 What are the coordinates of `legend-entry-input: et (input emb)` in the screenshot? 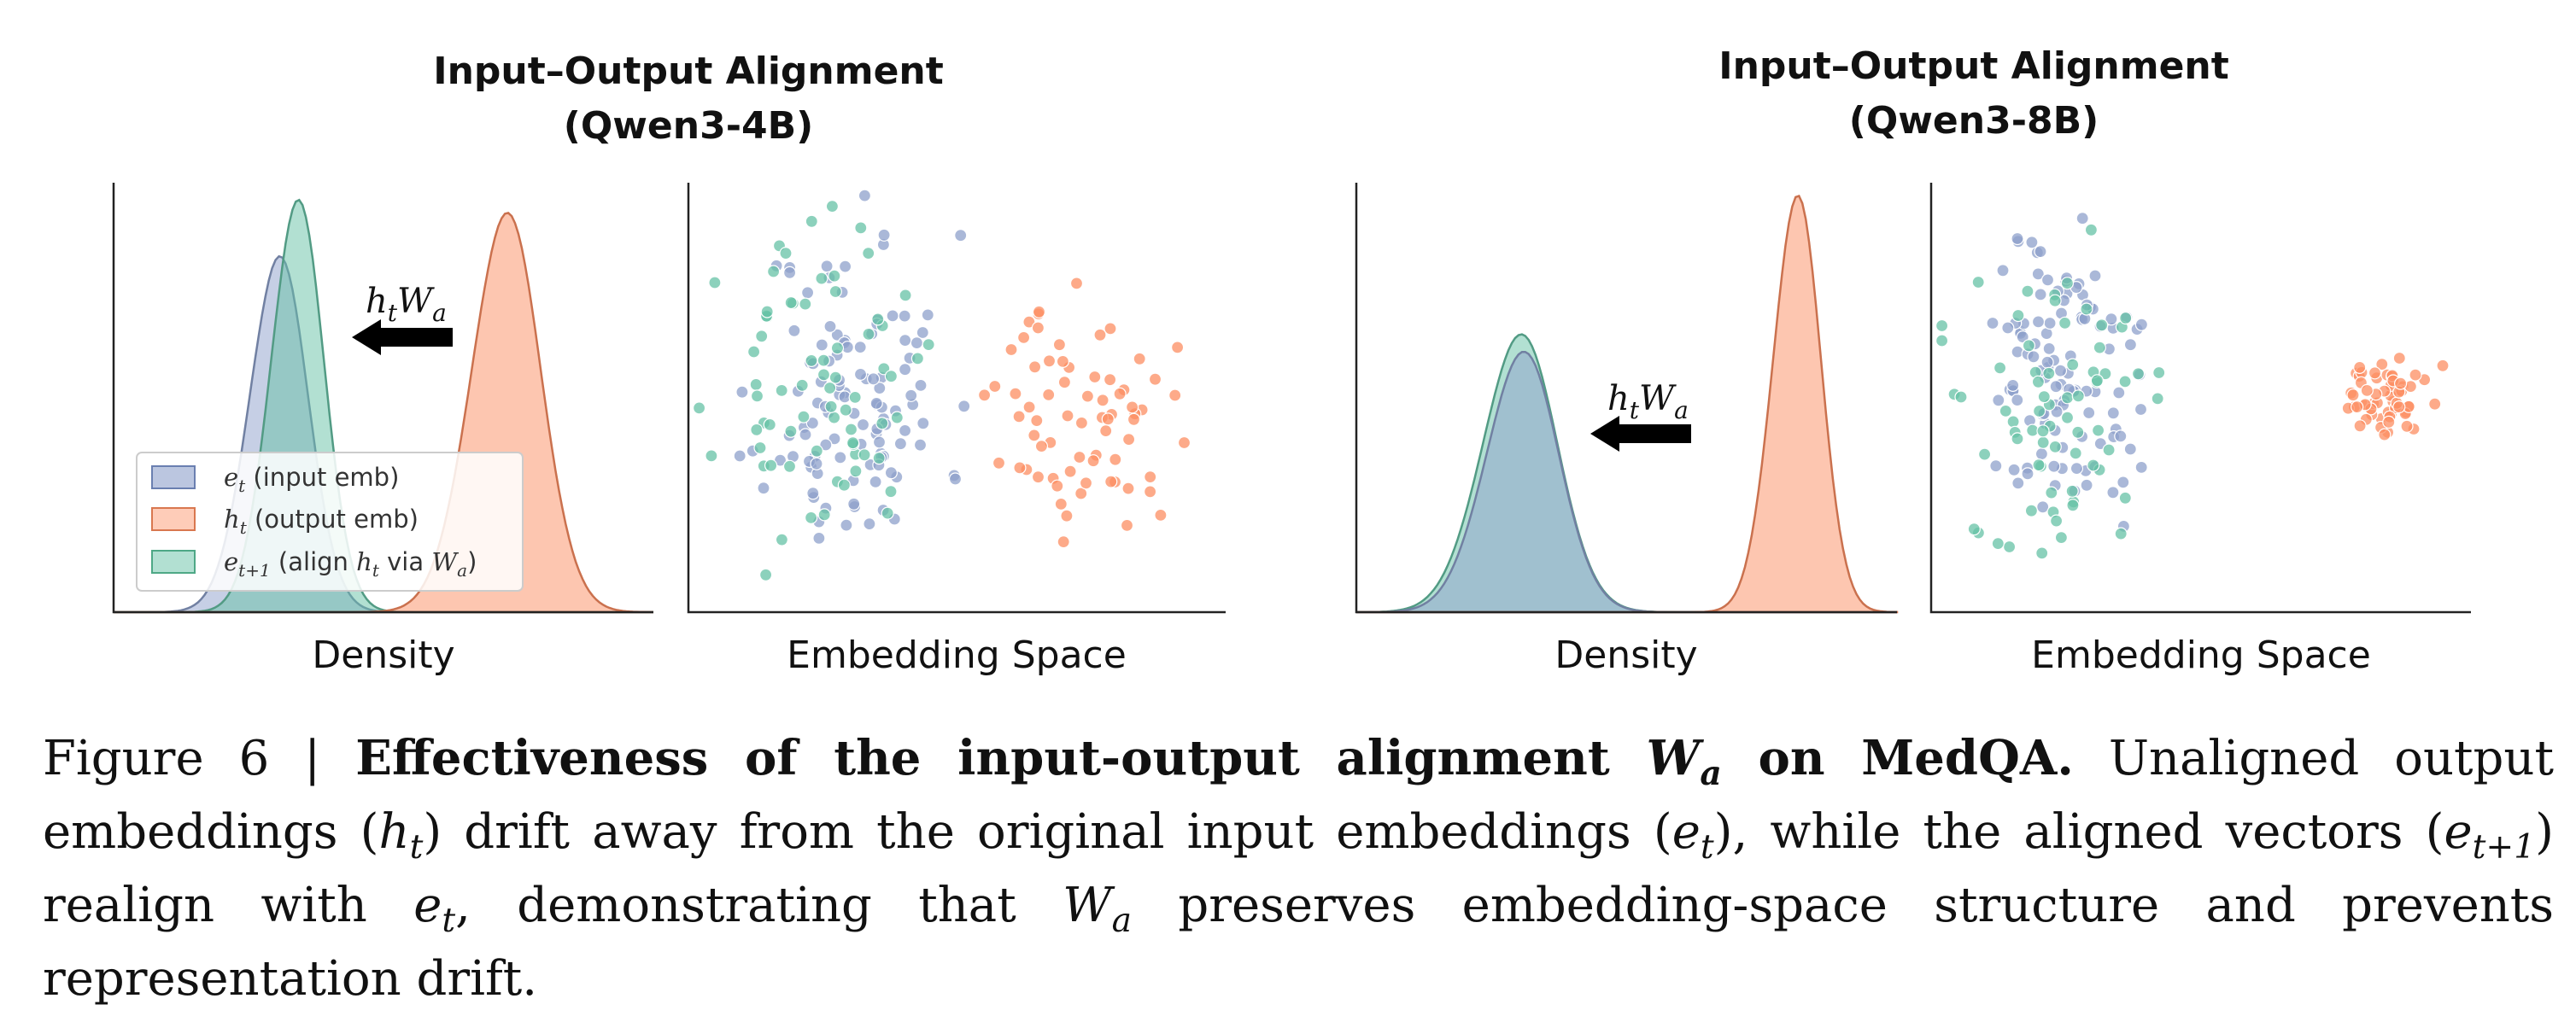 It's located at (311, 479).